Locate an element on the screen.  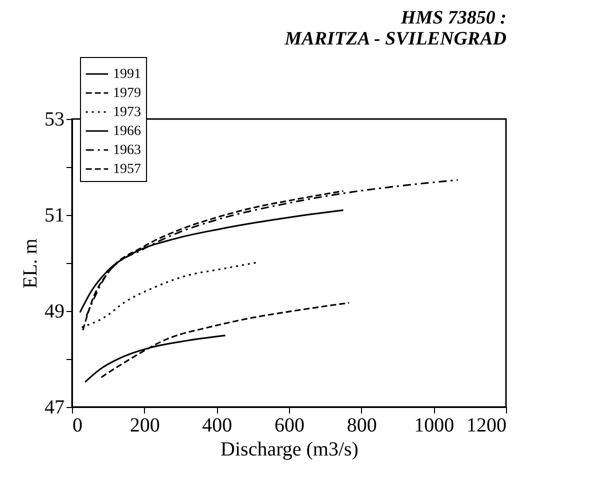
x-tick-label: 0 is located at coordinates (77, 425).